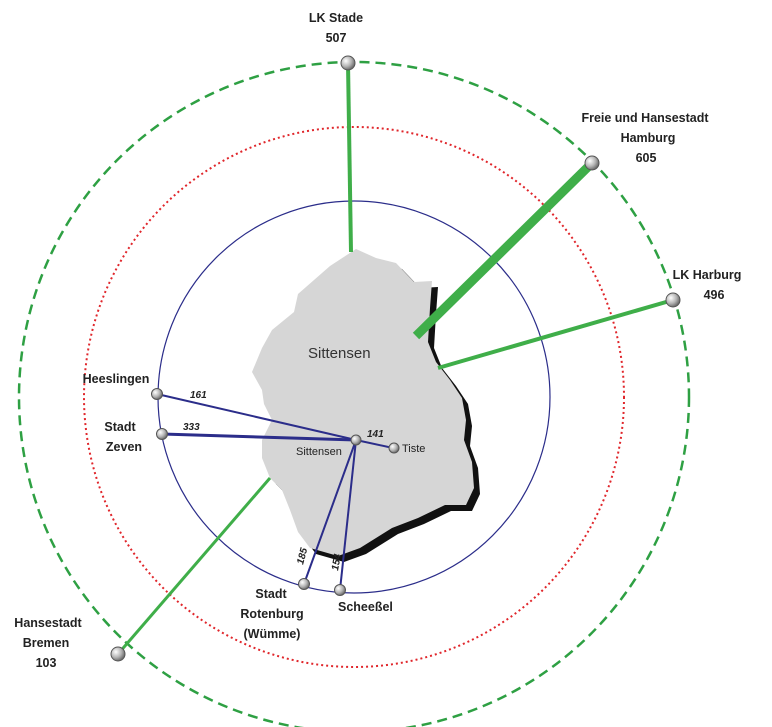  What do you see at coordinates (348, 63) in the screenshot?
I see `node-stade` at bounding box center [348, 63].